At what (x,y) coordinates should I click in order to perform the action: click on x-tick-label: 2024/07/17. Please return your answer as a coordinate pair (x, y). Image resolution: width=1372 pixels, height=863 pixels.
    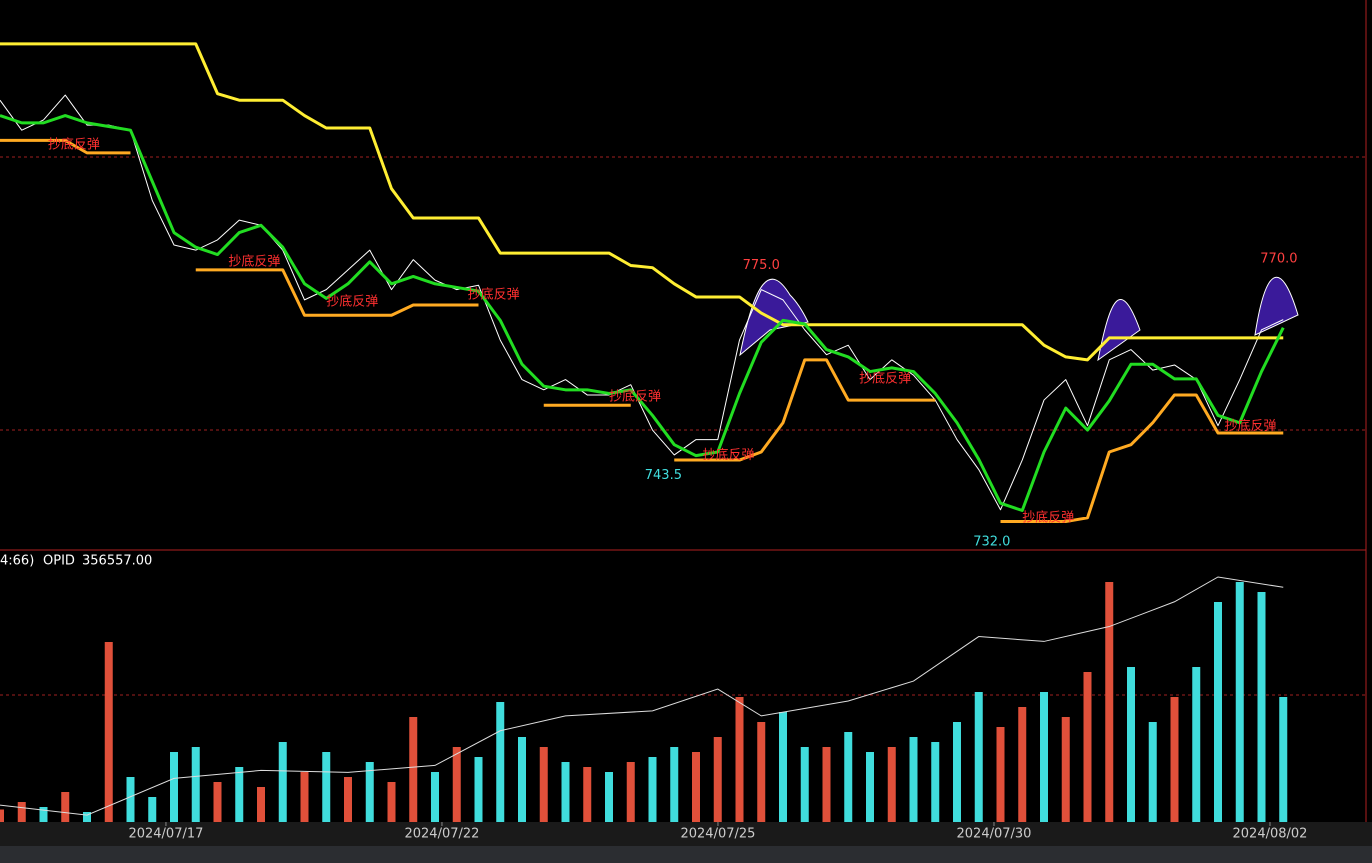
    Looking at the image, I should click on (165, 834).